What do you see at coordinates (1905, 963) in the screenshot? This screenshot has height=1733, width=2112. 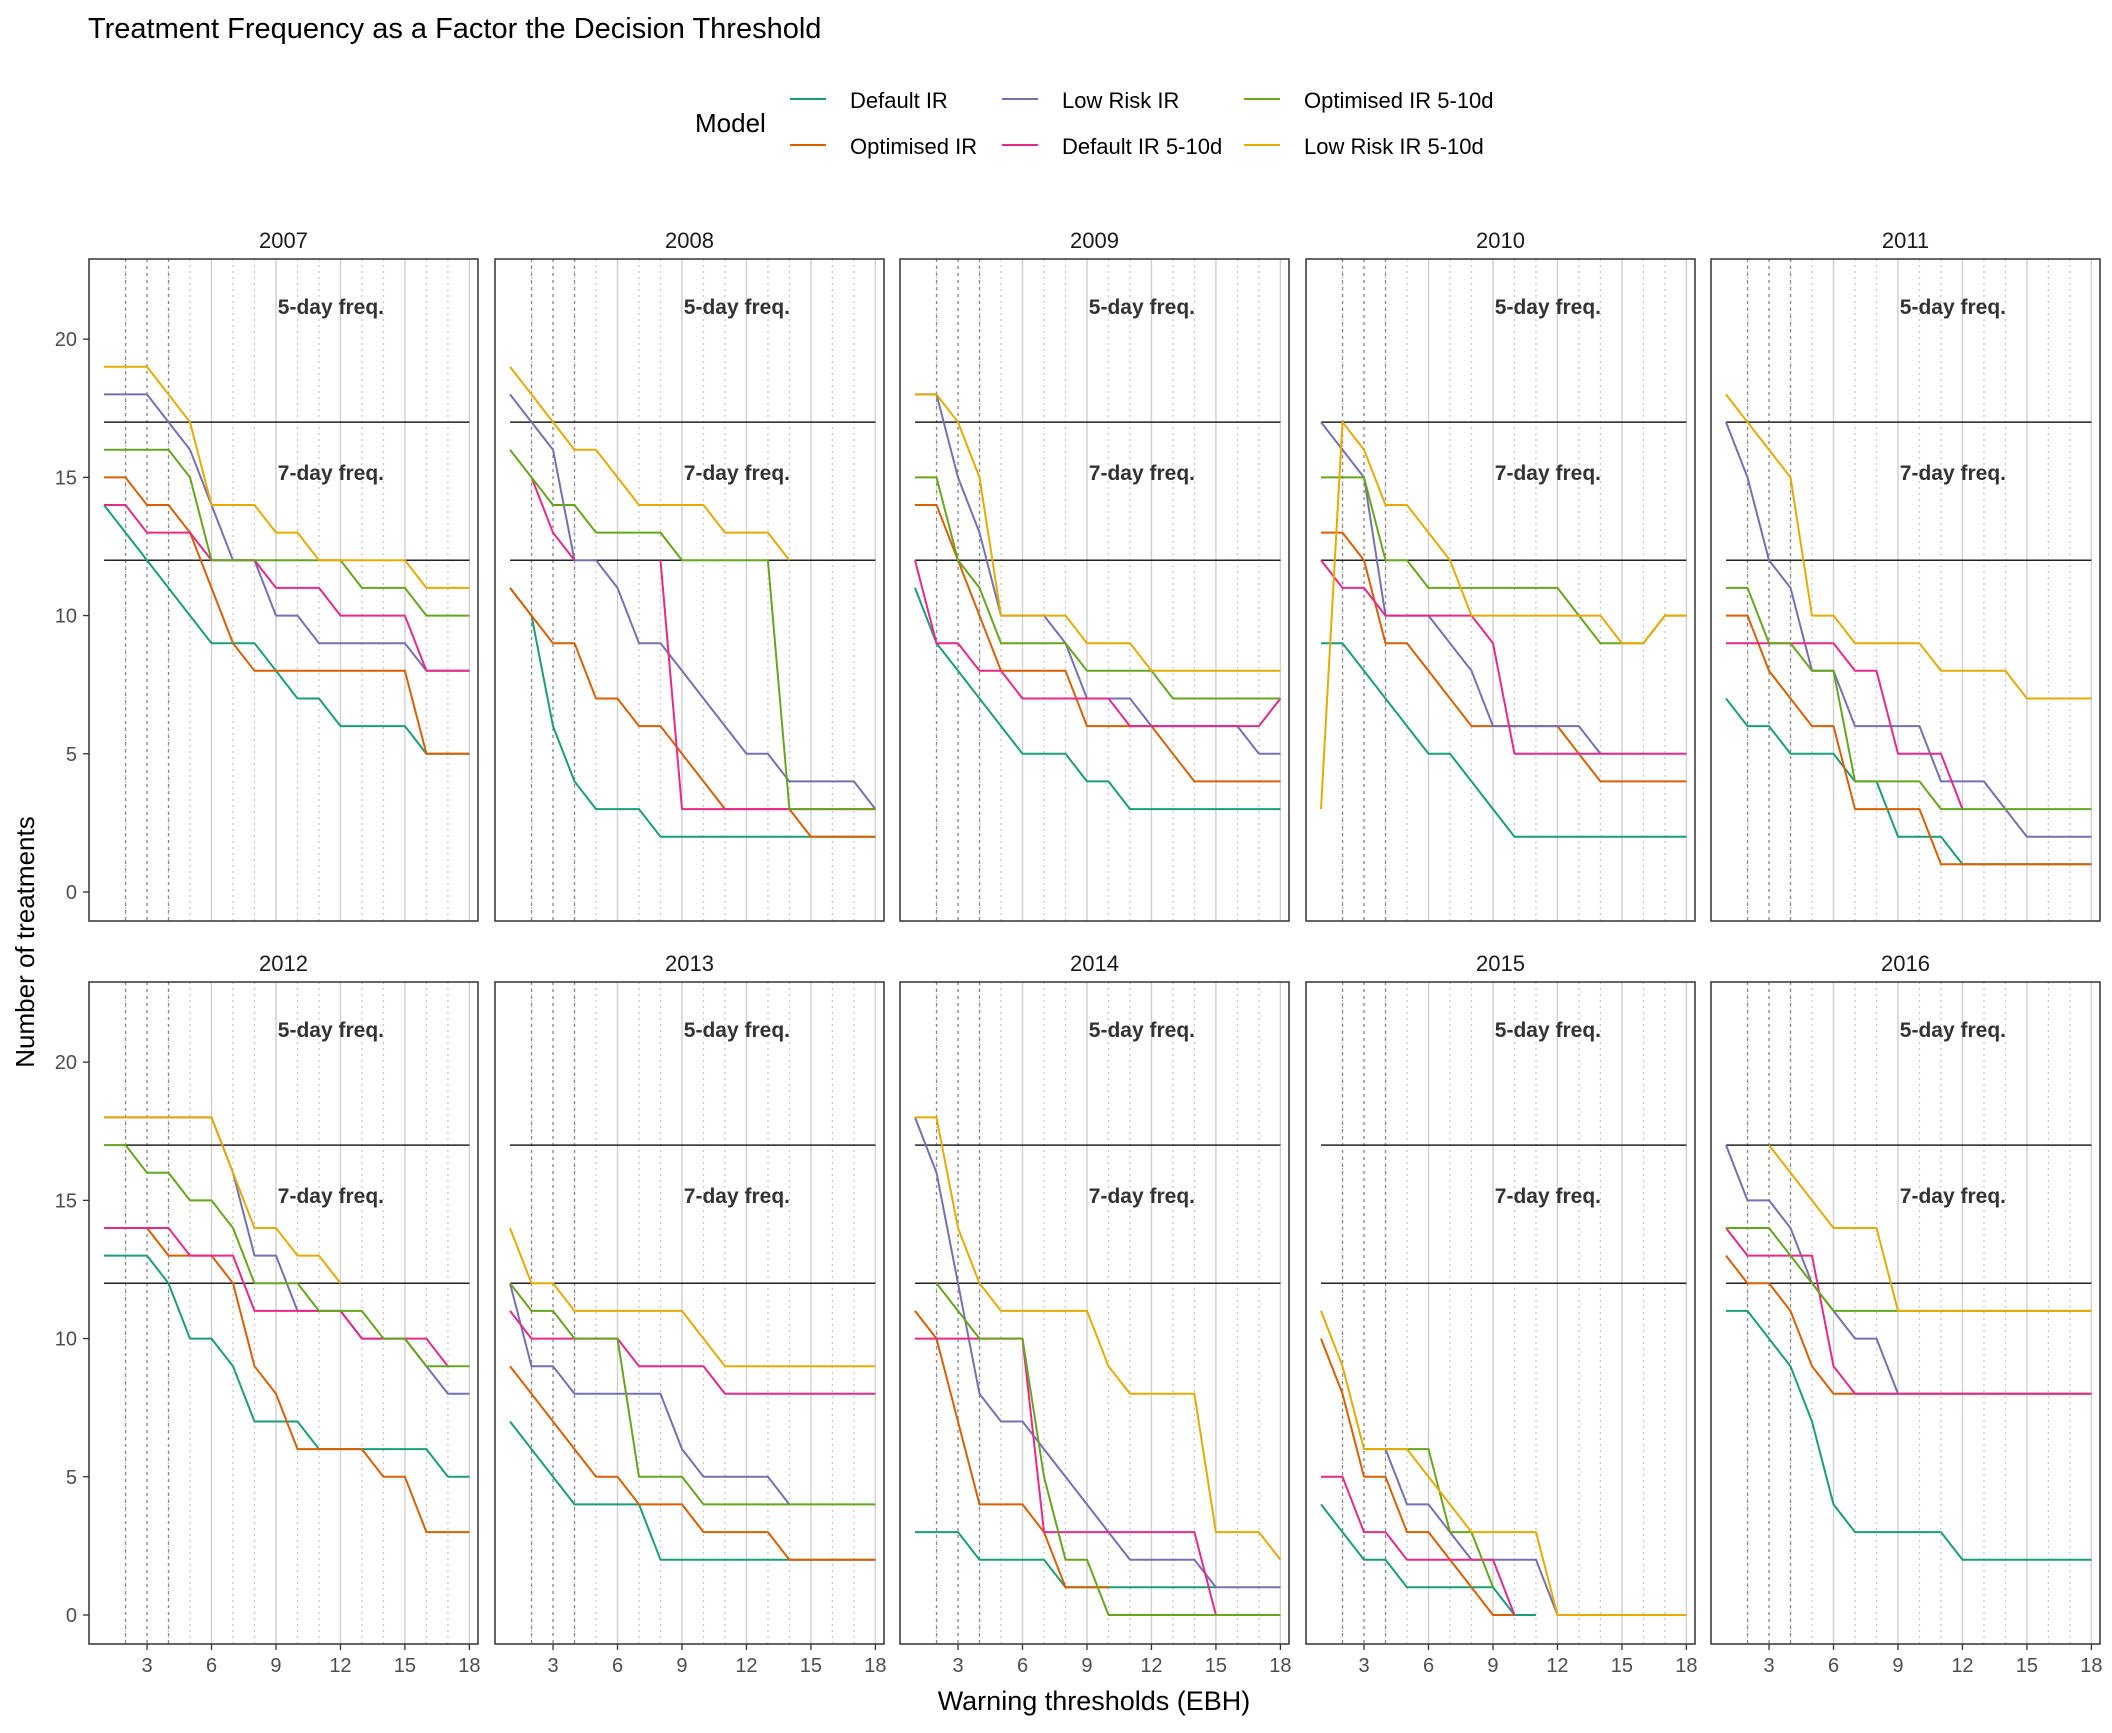 I see `panel-year-label: 2016` at bounding box center [1905, 963].